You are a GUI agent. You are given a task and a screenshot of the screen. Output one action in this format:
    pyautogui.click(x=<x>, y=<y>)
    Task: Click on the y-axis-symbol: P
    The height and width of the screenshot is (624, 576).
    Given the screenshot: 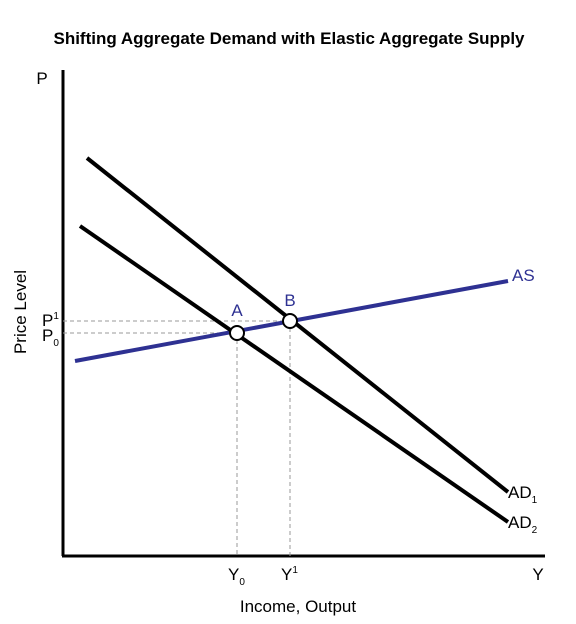 What is the action you would take?
    pyautogui.click(x=41, y=78)
    